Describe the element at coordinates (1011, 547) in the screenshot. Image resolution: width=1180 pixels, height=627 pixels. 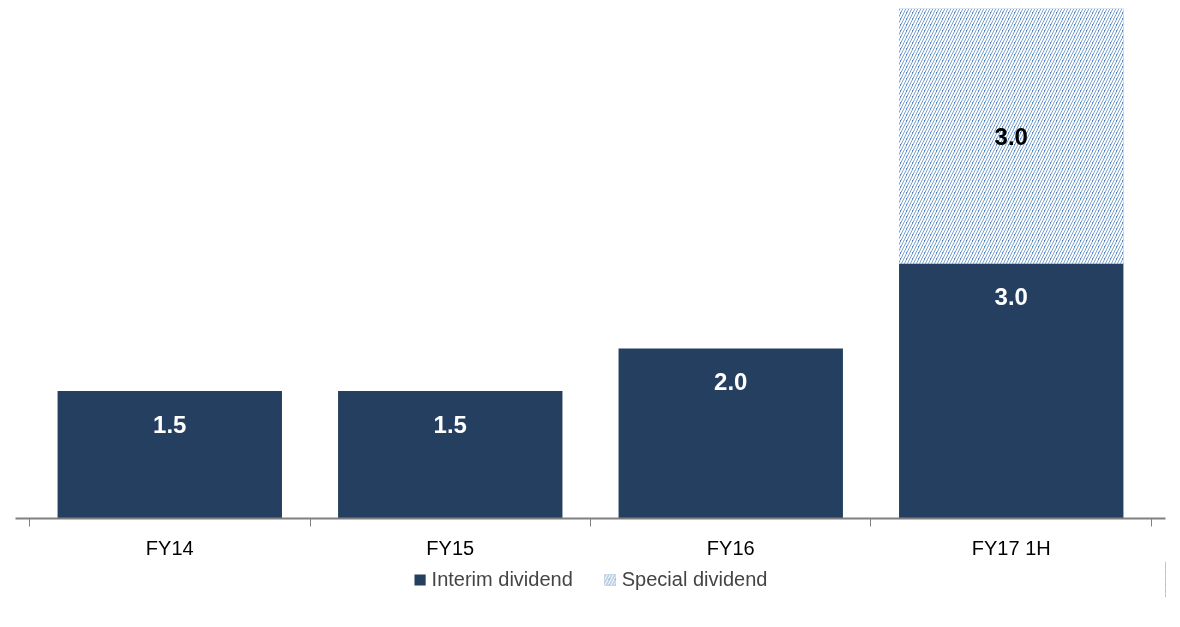
I see `x-tick-label: FY17 1H` at that location.